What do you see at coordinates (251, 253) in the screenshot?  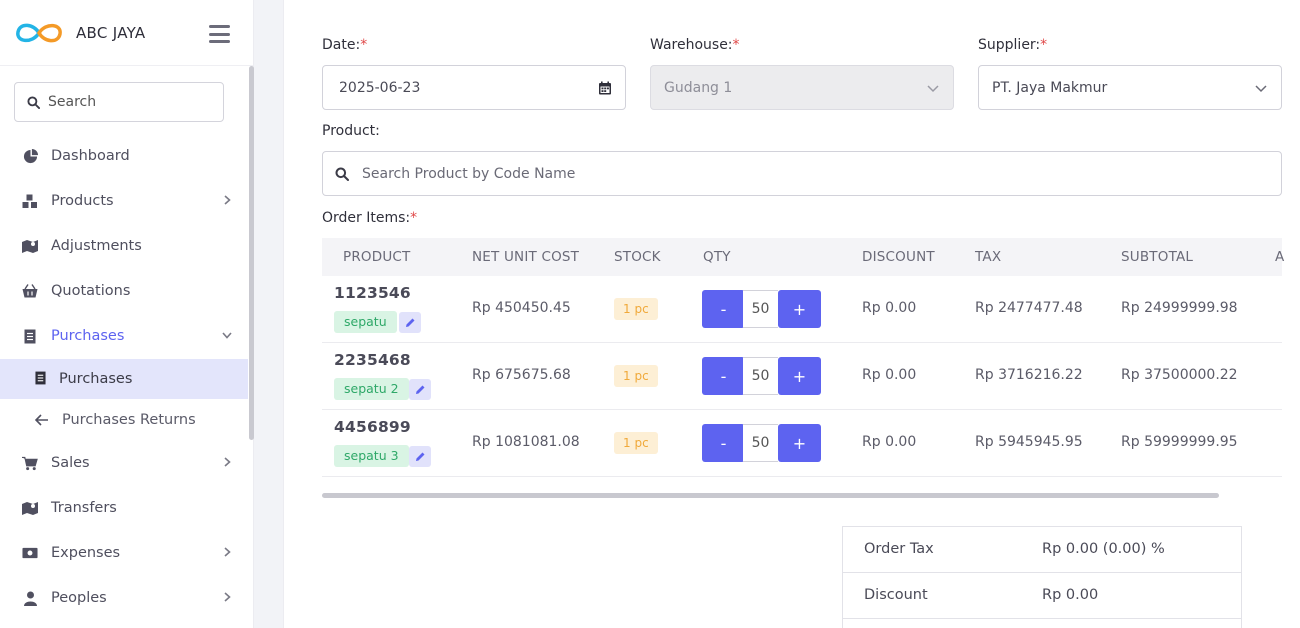 I see `sidebar-scrollbar` at bounding box center [251, 253].